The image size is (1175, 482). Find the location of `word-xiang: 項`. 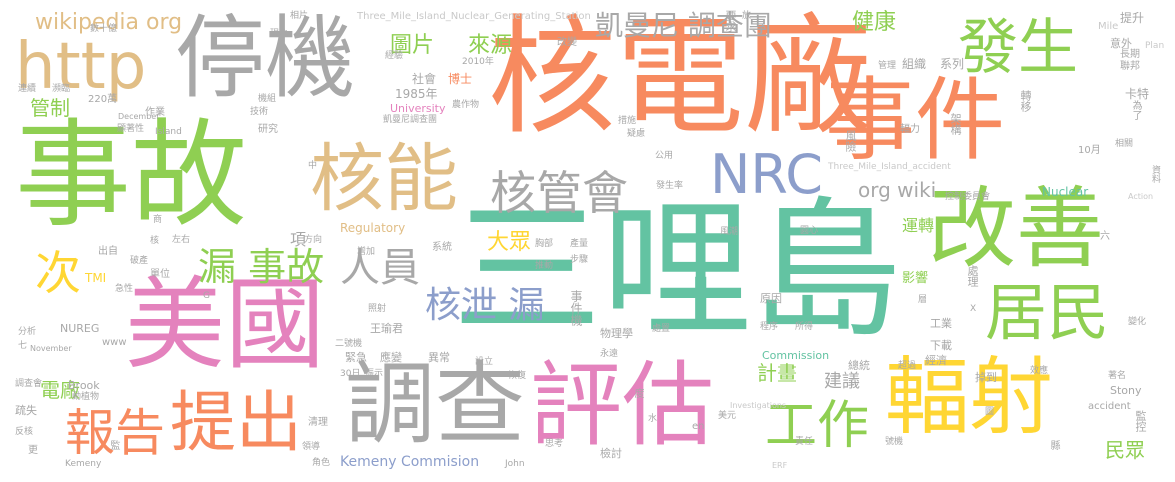

word-xiang: 項 is located at coordinates (298, 239).